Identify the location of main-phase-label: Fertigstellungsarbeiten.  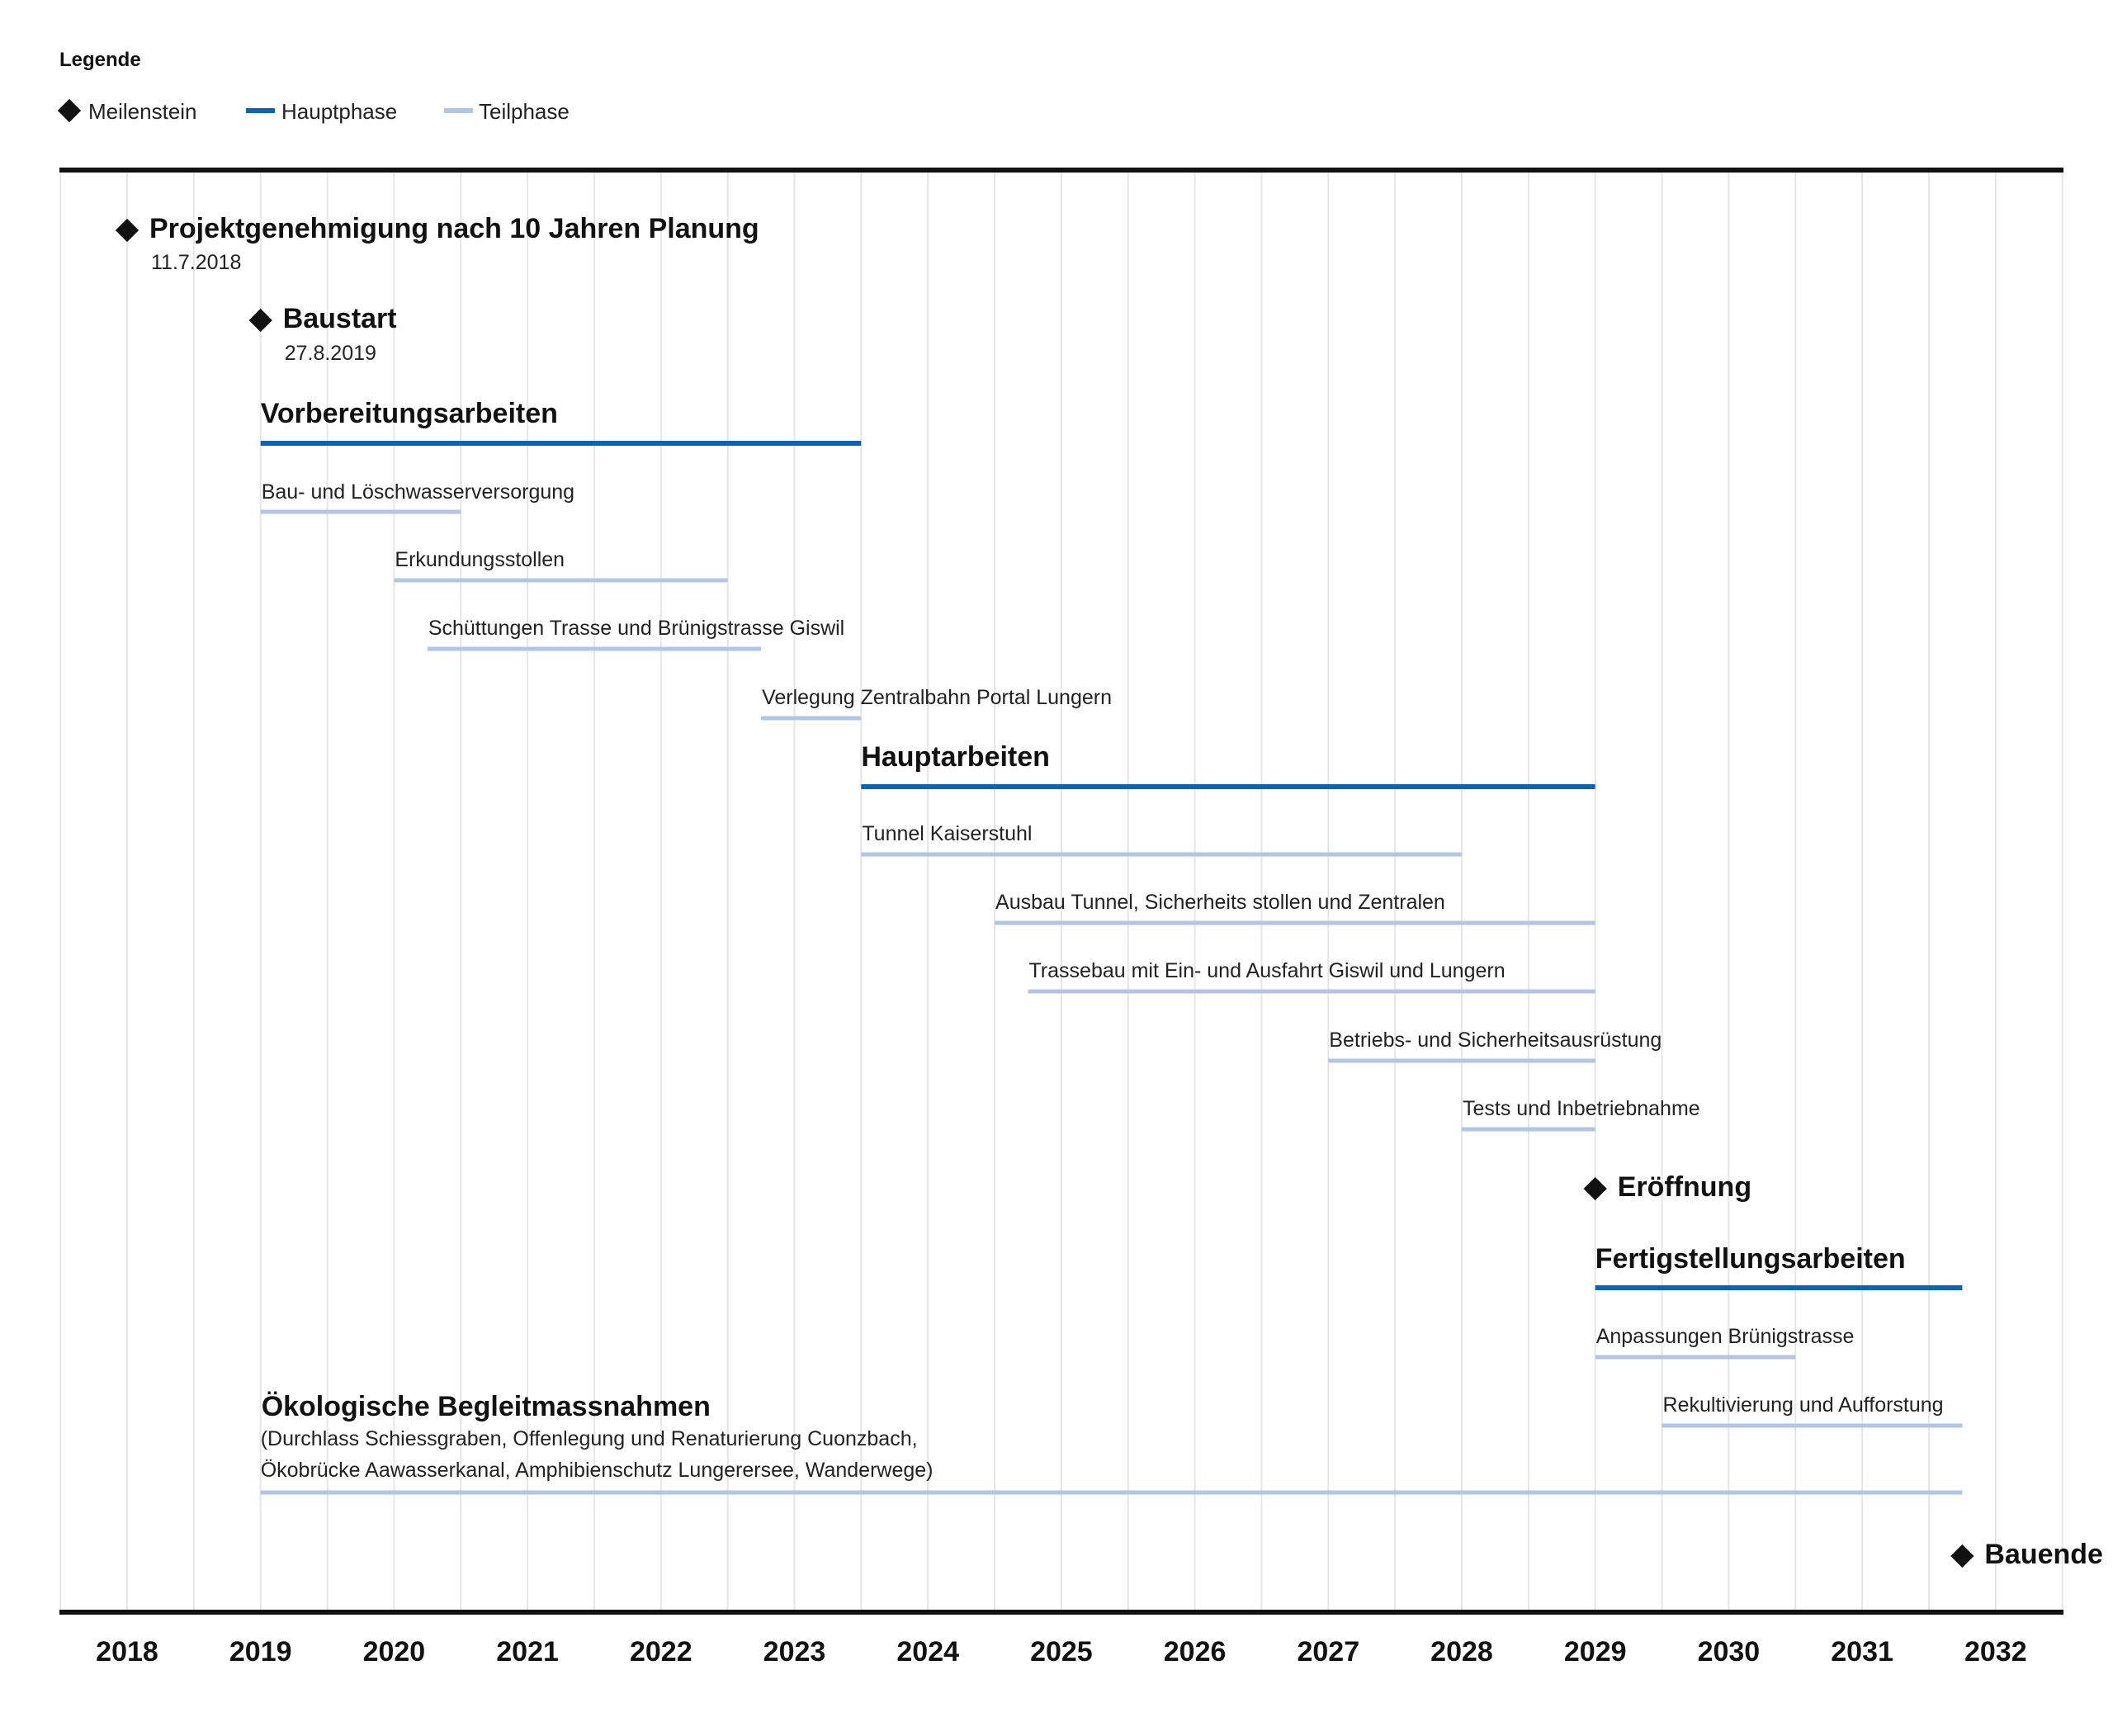
(1750, 1259).